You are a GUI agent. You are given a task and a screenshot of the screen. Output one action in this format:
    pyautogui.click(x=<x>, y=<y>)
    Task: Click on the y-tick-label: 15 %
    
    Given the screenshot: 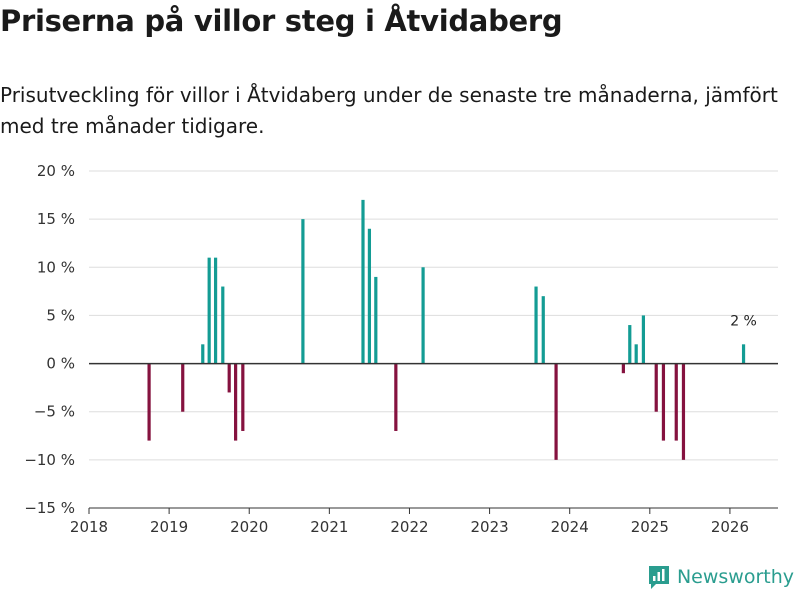 What is the action you would take?
    pyautogui.click(x=56, y=219)
    